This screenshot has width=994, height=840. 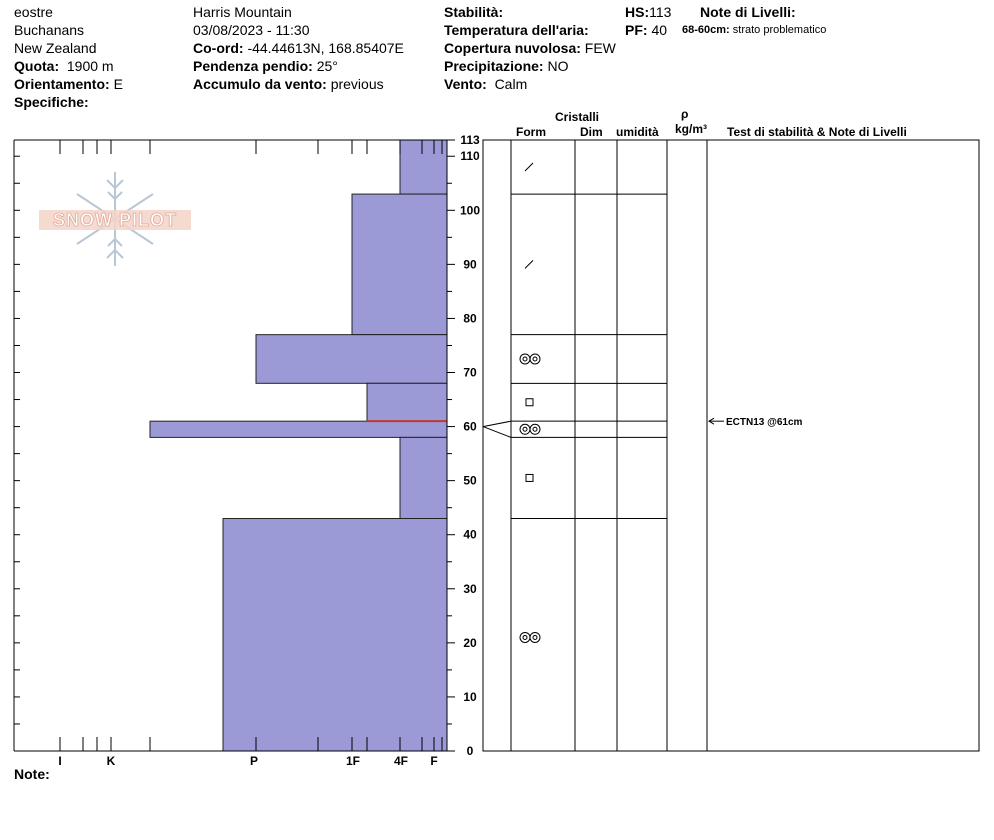 I want to click on depth-tick-label: 80, so click(x=470, y=318).